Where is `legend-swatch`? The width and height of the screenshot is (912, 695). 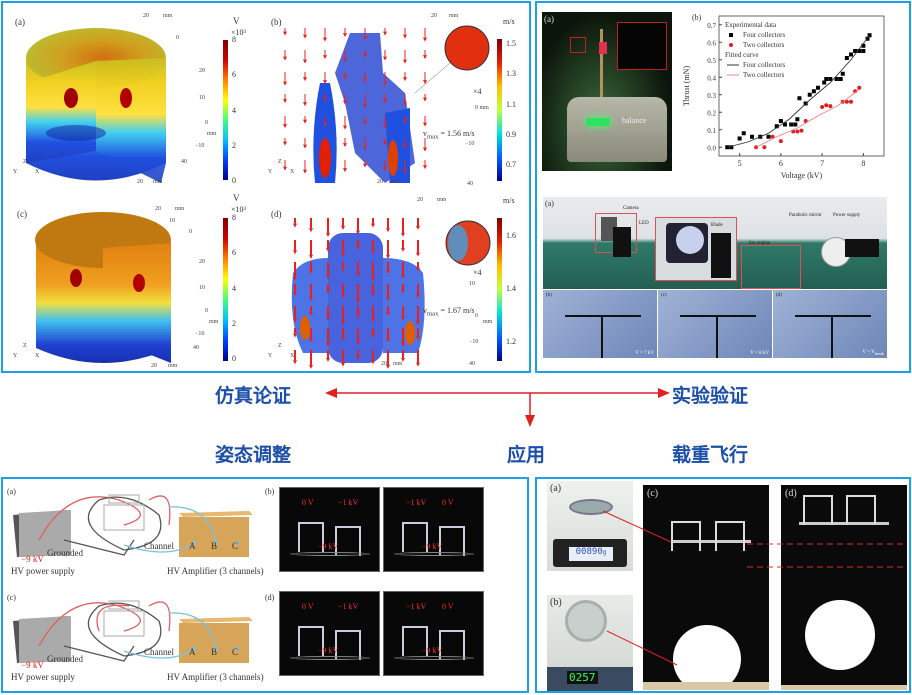
legend-swatch is located at coordinates (731, 45).